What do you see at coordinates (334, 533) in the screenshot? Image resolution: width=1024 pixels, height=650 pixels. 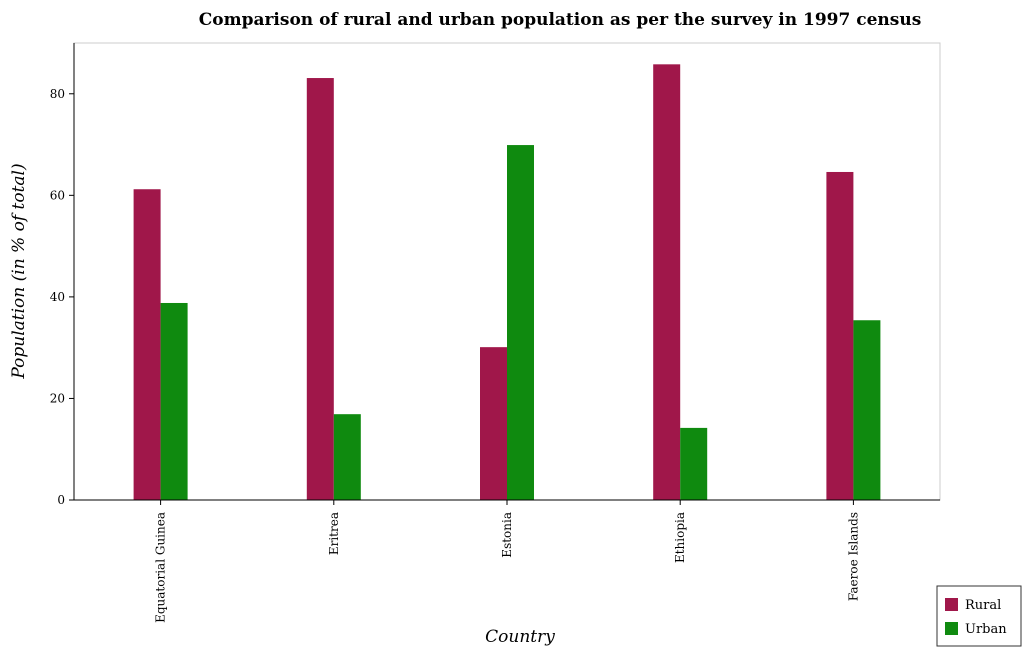 I see `x-tick-label-1: Eritrea` at bounding box center [334, 533].